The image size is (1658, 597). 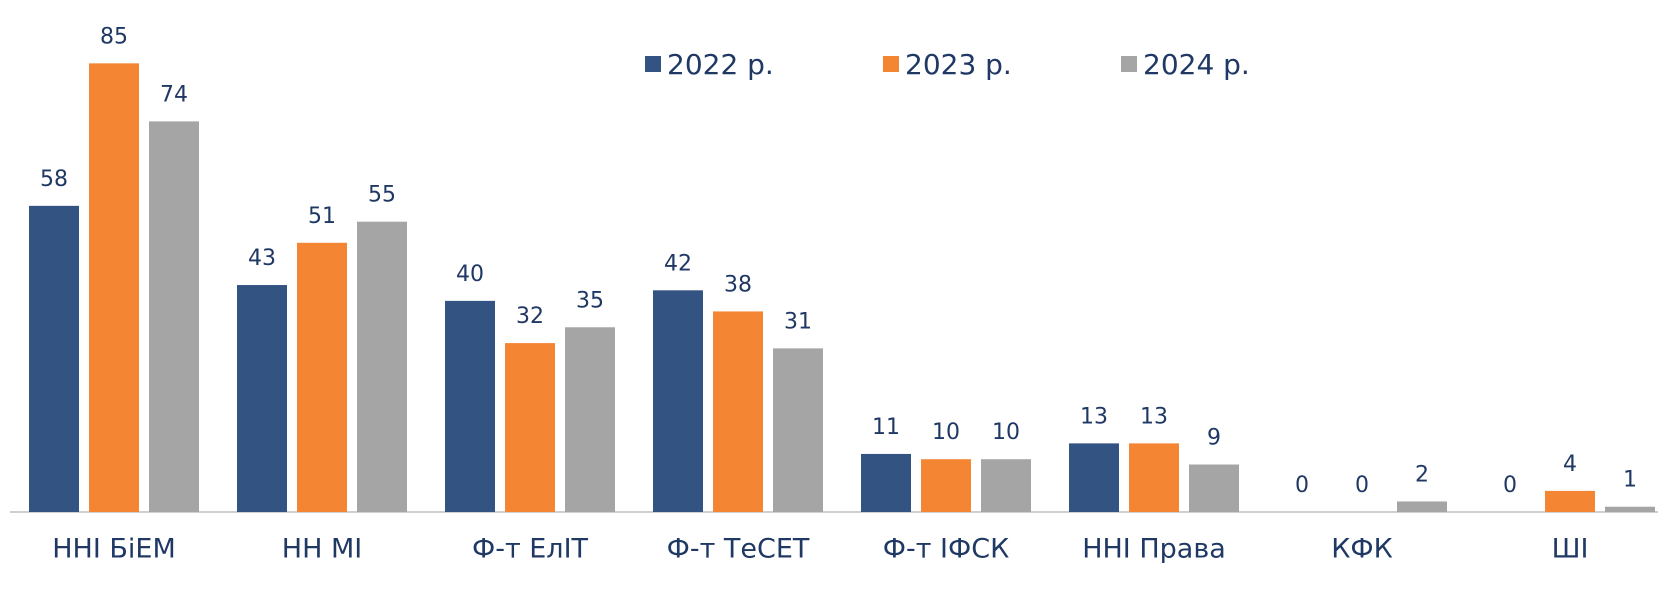 I want to click on data-label: 1, so click(x=1630, y=480).